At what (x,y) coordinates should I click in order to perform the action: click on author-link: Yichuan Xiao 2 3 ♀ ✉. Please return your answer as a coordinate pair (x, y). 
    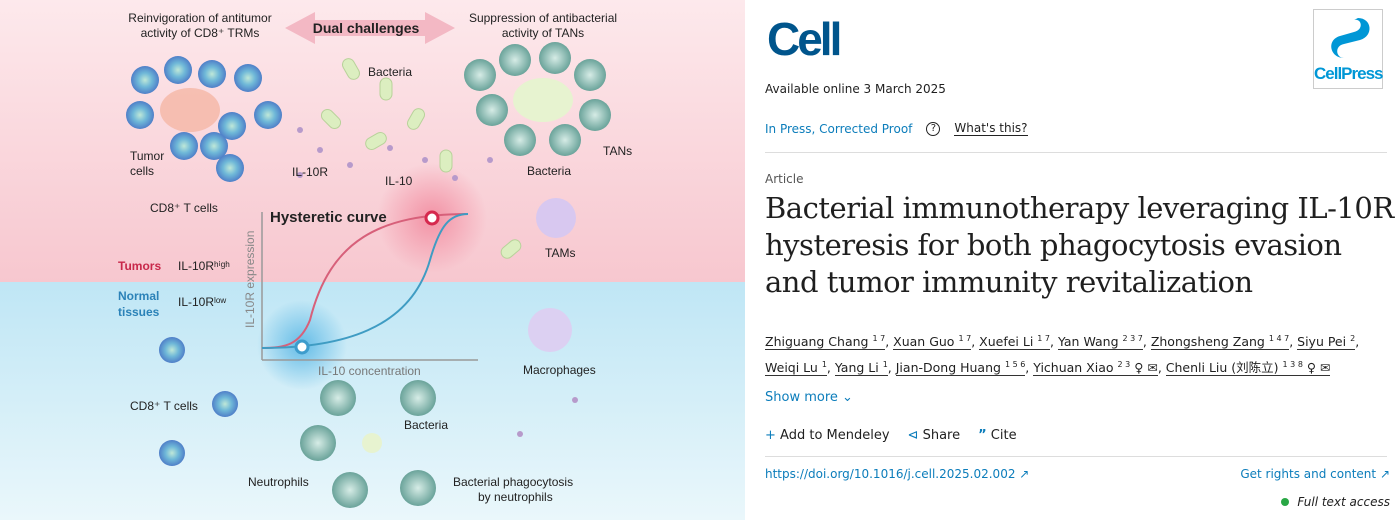
    Looking at the image, I should click on (1095, 368).